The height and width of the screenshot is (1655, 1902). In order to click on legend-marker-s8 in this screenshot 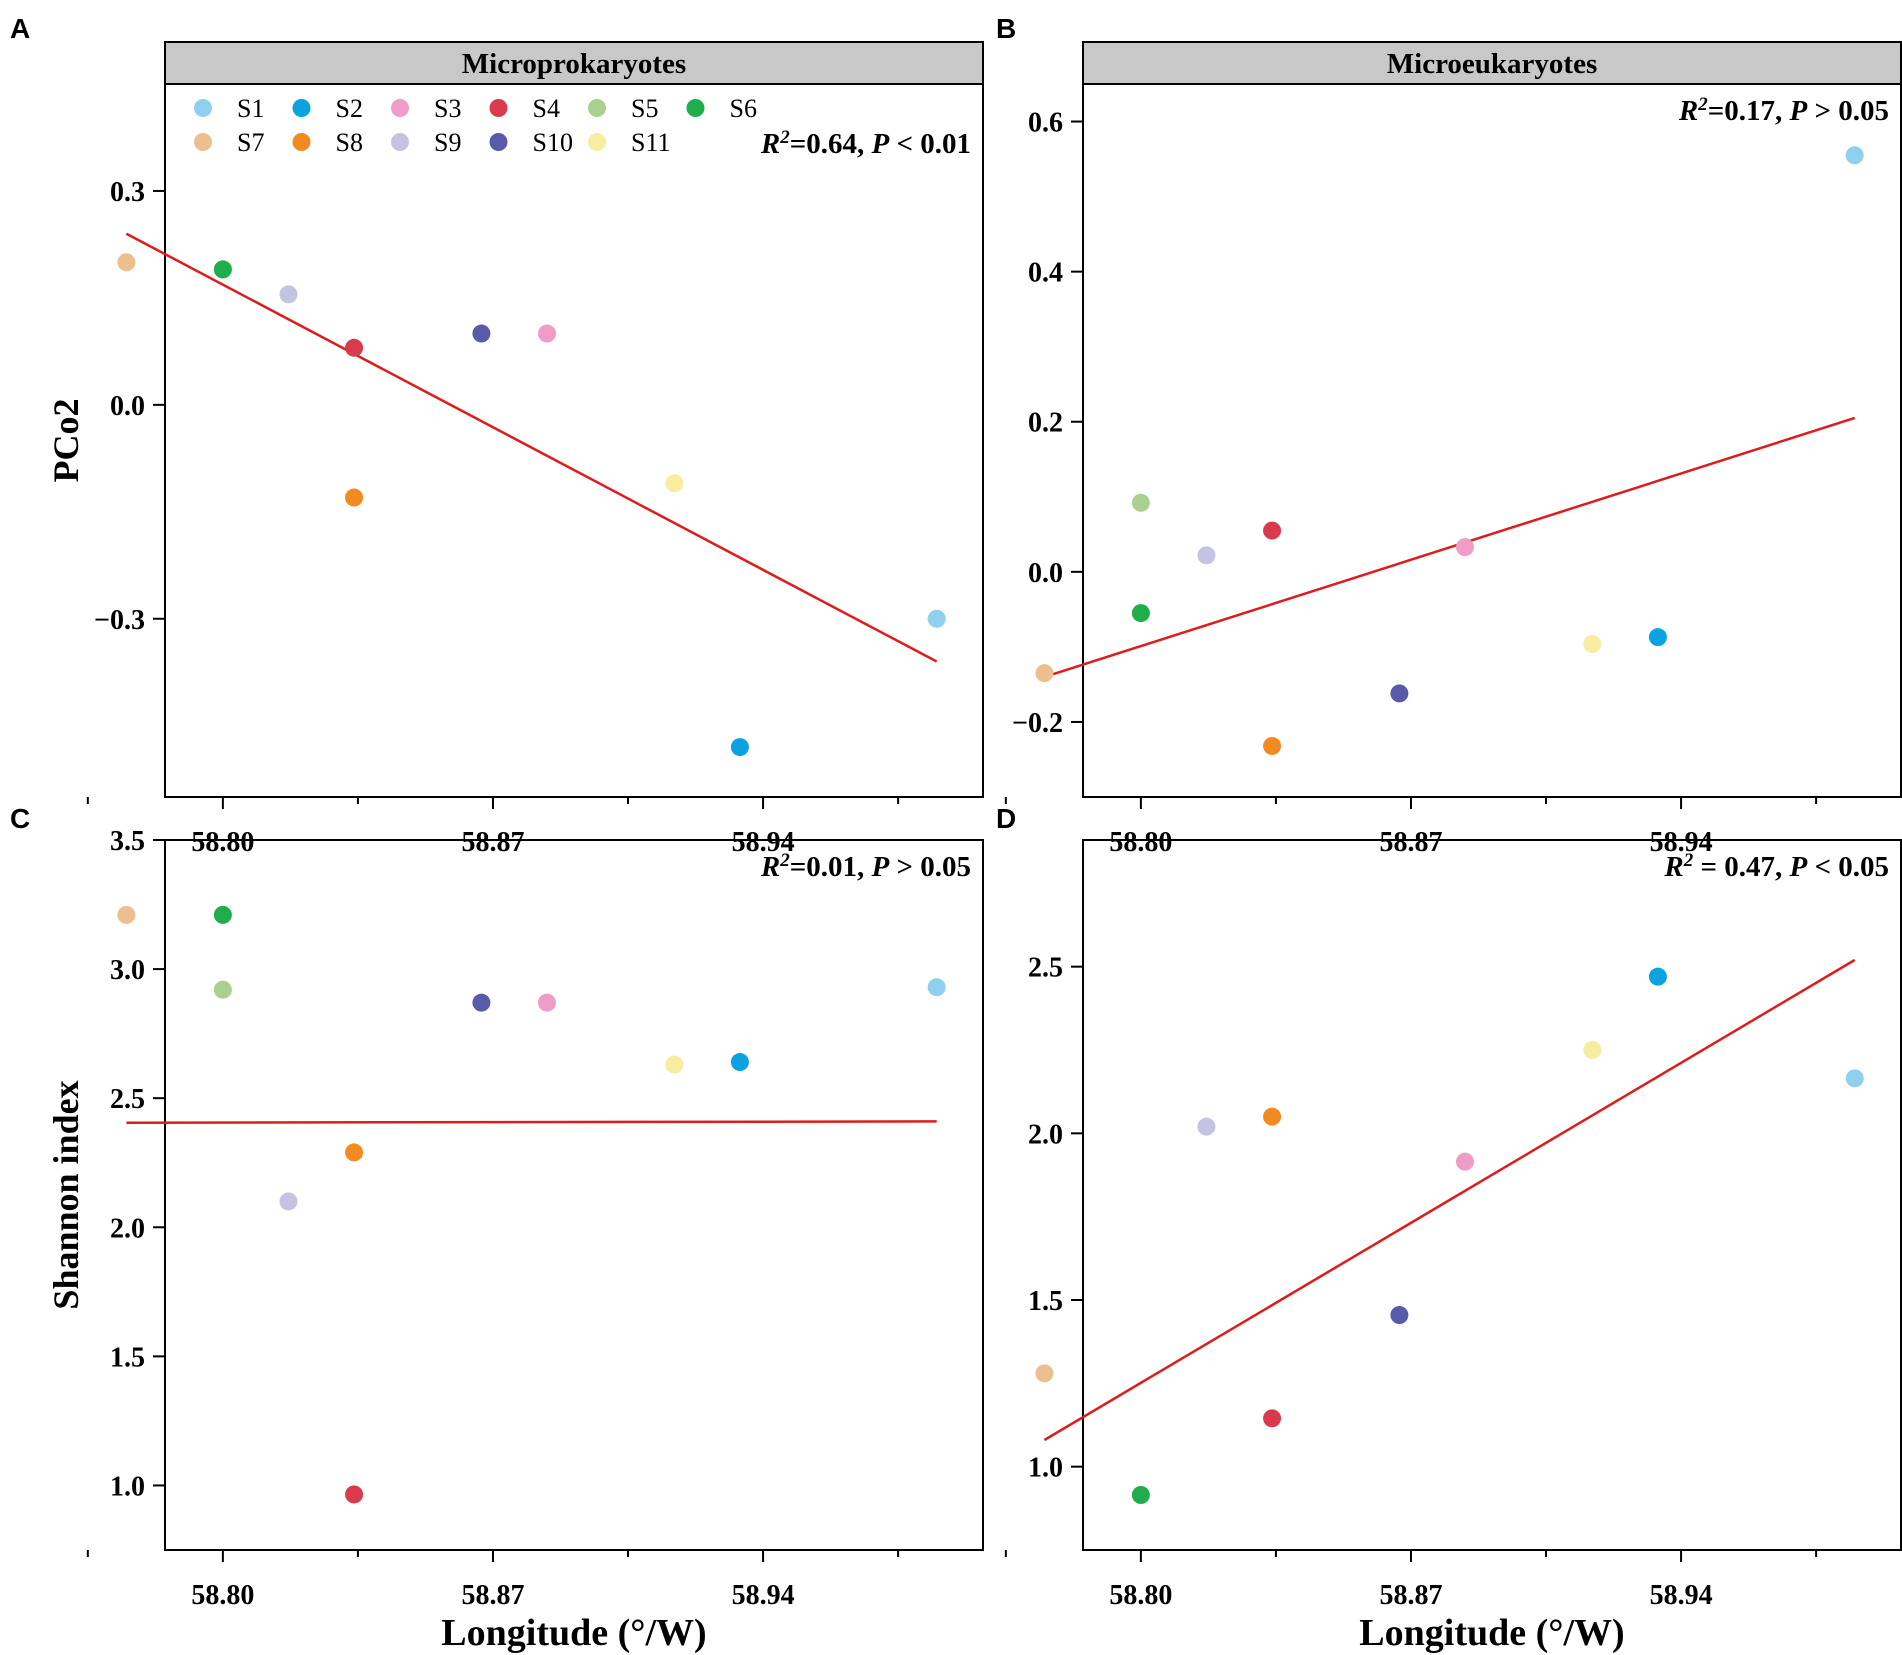, I will do `click(301, 142)`.